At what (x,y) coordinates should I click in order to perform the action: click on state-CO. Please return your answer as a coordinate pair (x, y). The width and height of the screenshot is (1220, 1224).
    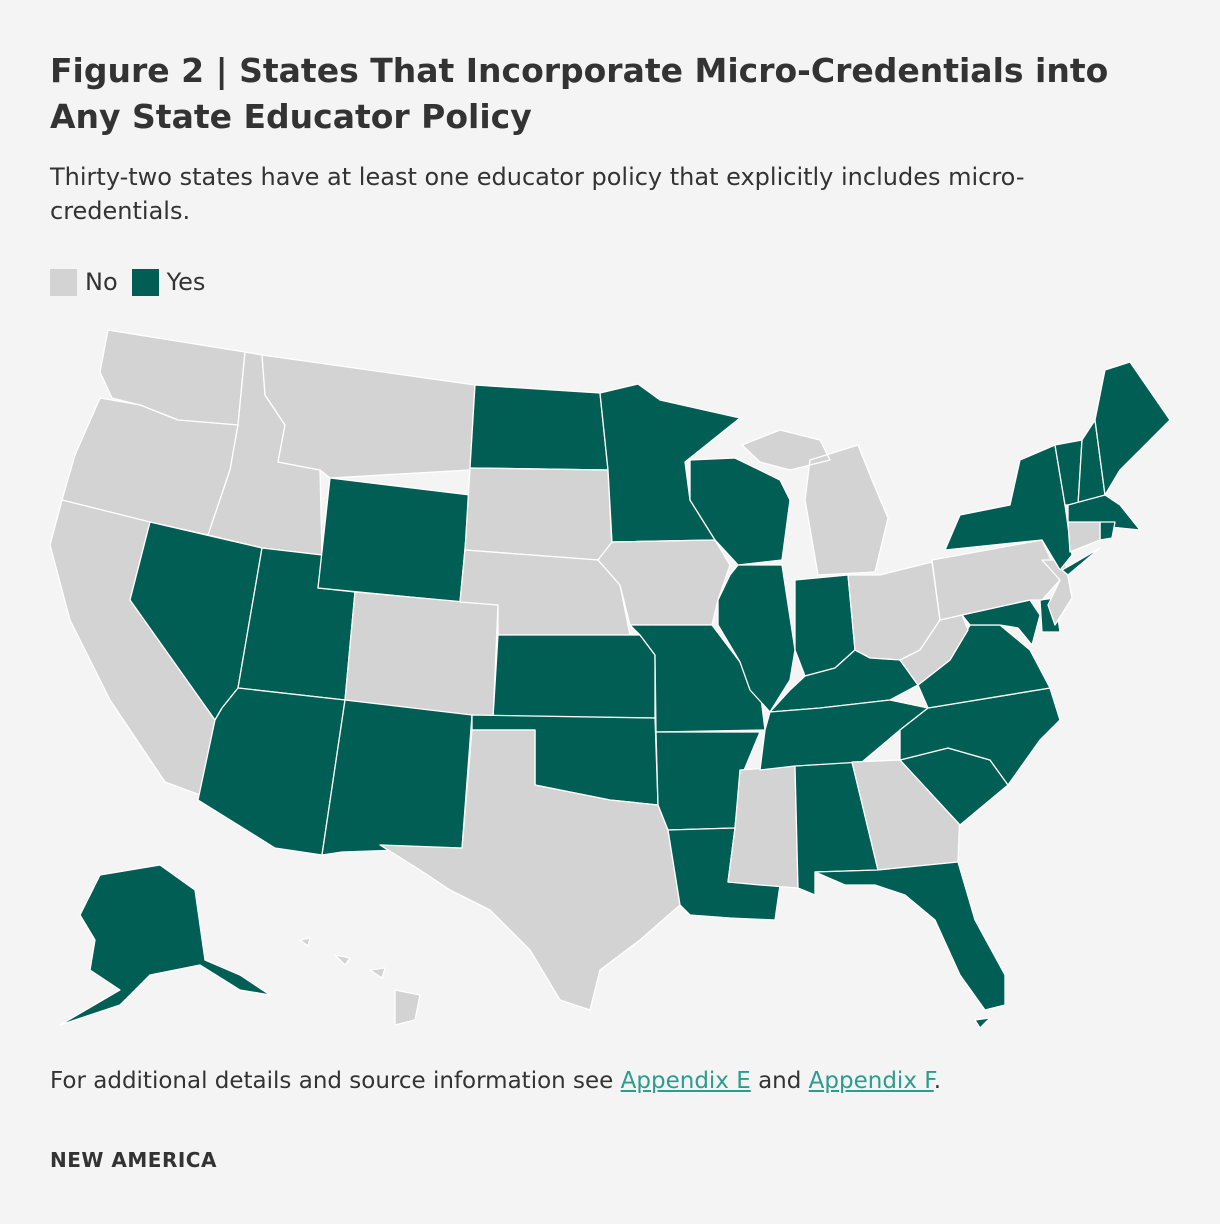
    Looking at the image, I should click on (421, 656).